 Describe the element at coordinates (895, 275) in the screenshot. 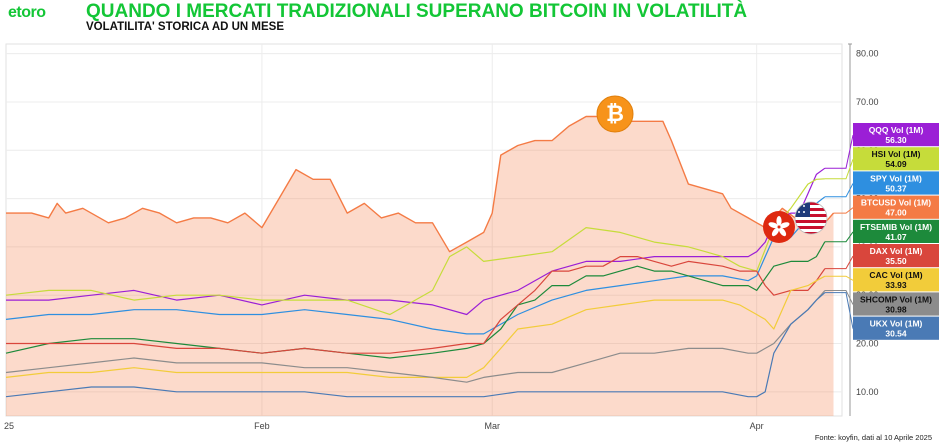

I see `legend-series-name: CAC Vol (1M)` at that location.